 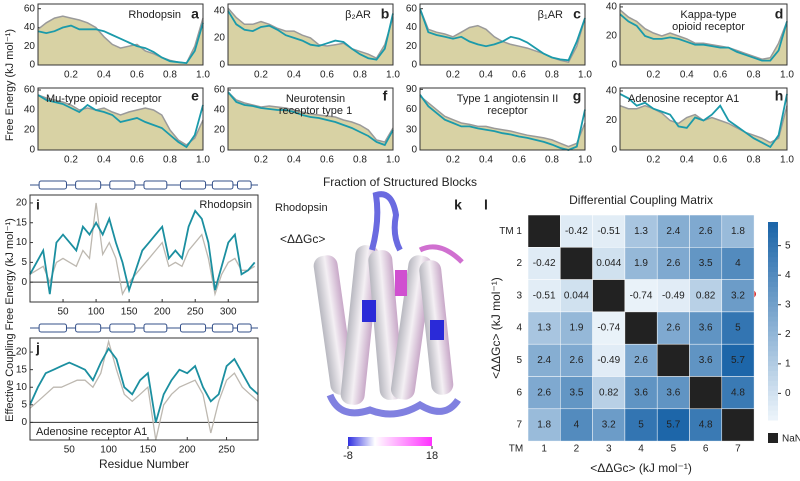 What do you see at coordinates (129, 312) in the screenshot?
I see `x-tick-label: 150` at bounding box center [129, 312].